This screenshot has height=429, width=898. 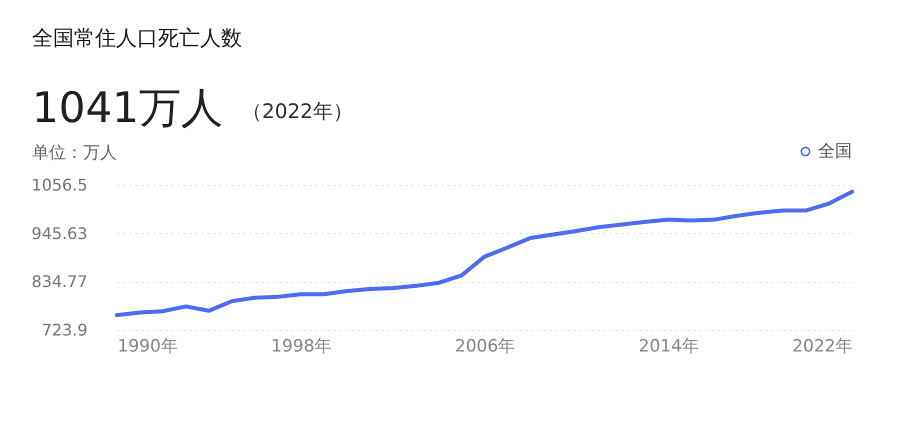 What do you see at coordinates (137, 38) in the screenshot?
I see `chart-title: 全国常住人口死亡人数` at bounding box center [137, 38].